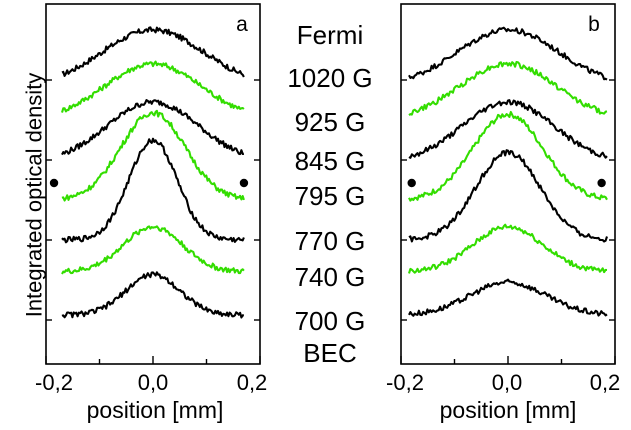 The width and height of the screenshot is (631, 430). Describe the element at coordinates (508, 129) in the screenshot. I see `panel-b-curve-845g` at that location.